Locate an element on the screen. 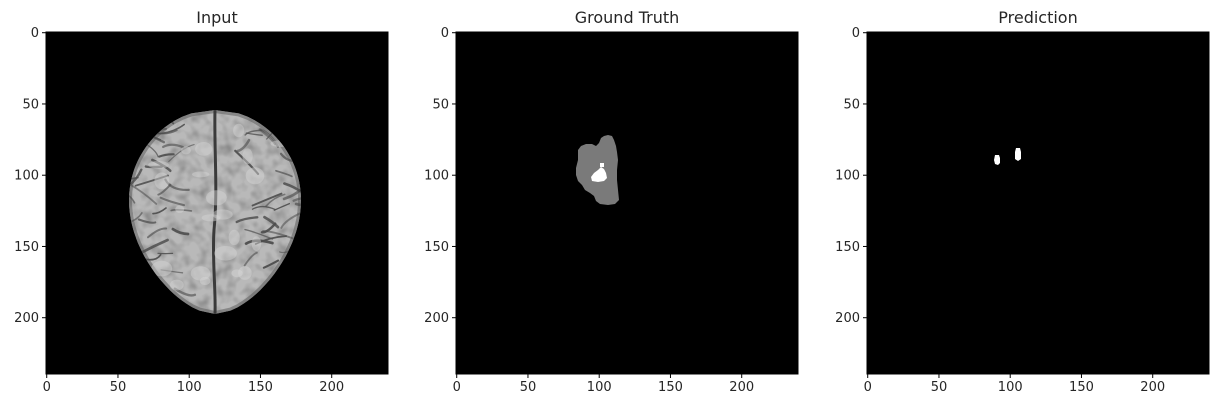  prediction-blob-right is located at coordinates (1018, 154).